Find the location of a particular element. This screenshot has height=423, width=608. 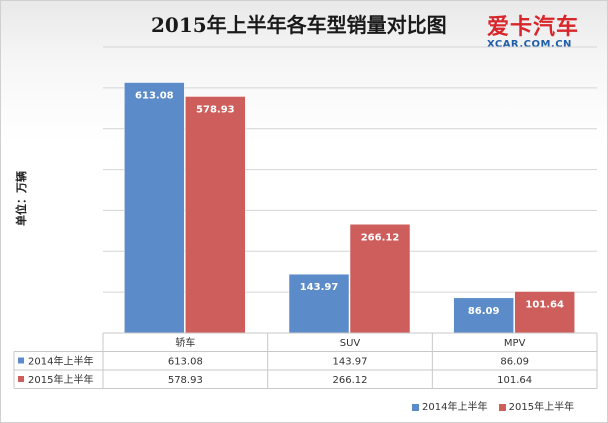

table-cell-0-2: 86.09 is located at coordinates (514, 362).